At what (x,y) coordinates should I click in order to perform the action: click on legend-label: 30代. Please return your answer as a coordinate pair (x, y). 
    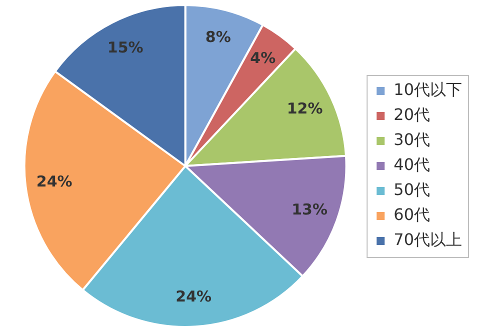
    Looking at the image, I should click on (412, 140).